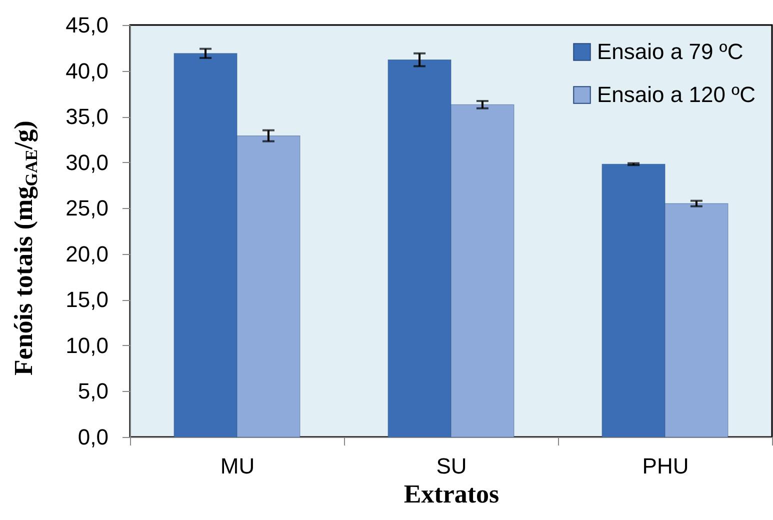  What do you see at coordinates (87, 253) in the screenshot?
I see `y-tick-label: 20,0` at bounding box center [87, 253].